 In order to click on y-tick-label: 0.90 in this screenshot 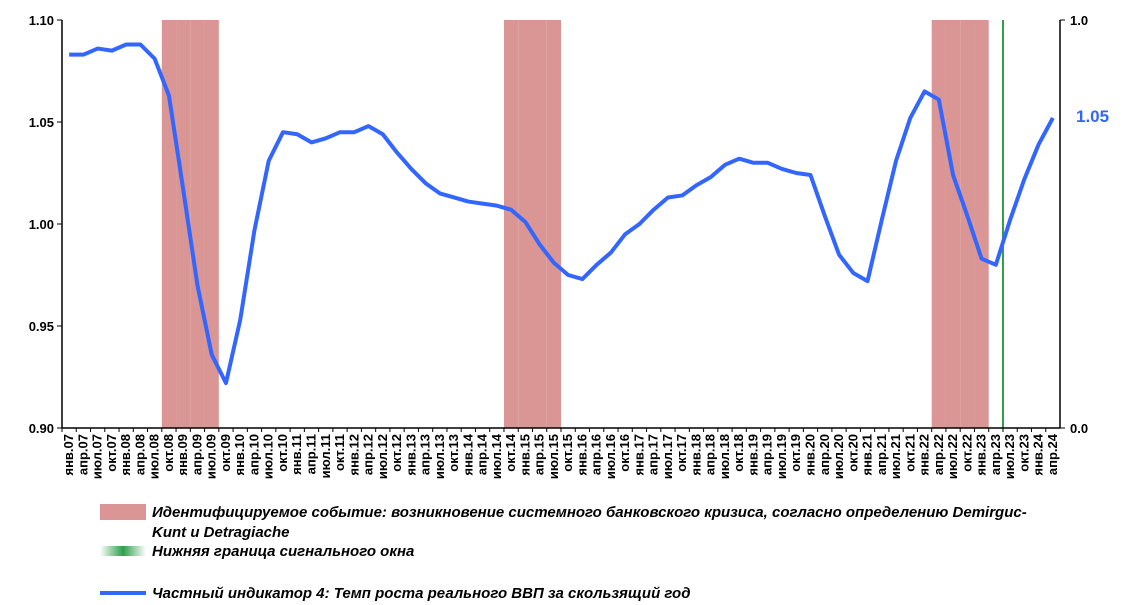, I will do `click(41, 428)`.